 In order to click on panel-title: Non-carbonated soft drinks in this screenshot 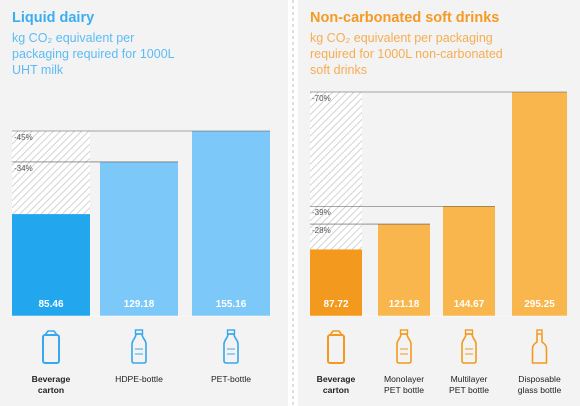, I will do `click(404, 18)`.